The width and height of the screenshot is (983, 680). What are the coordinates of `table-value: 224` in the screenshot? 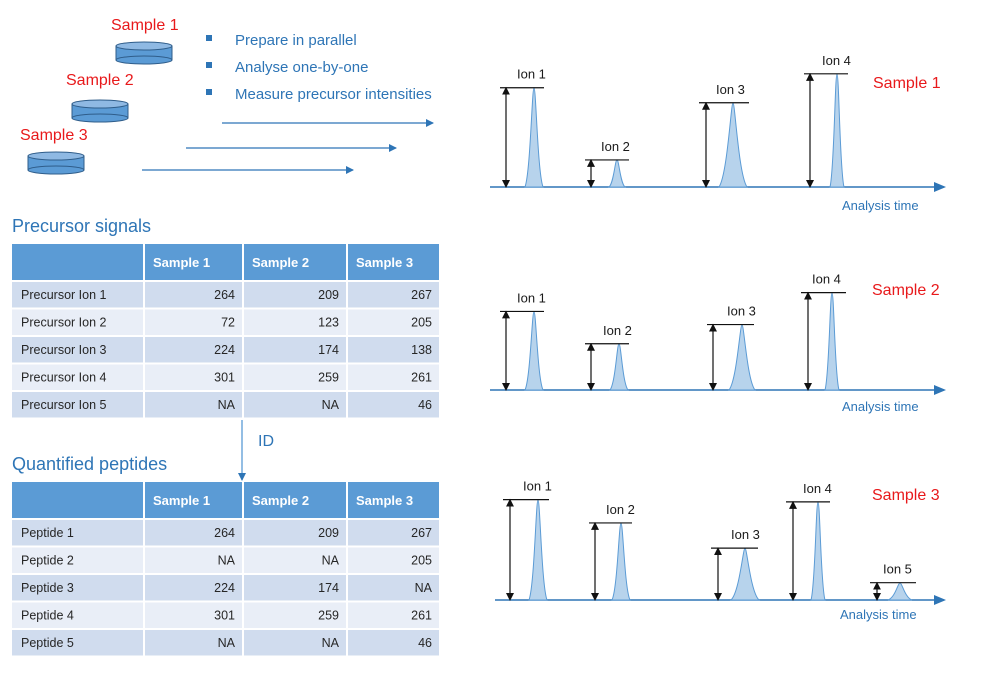 It's located at (224, 350).